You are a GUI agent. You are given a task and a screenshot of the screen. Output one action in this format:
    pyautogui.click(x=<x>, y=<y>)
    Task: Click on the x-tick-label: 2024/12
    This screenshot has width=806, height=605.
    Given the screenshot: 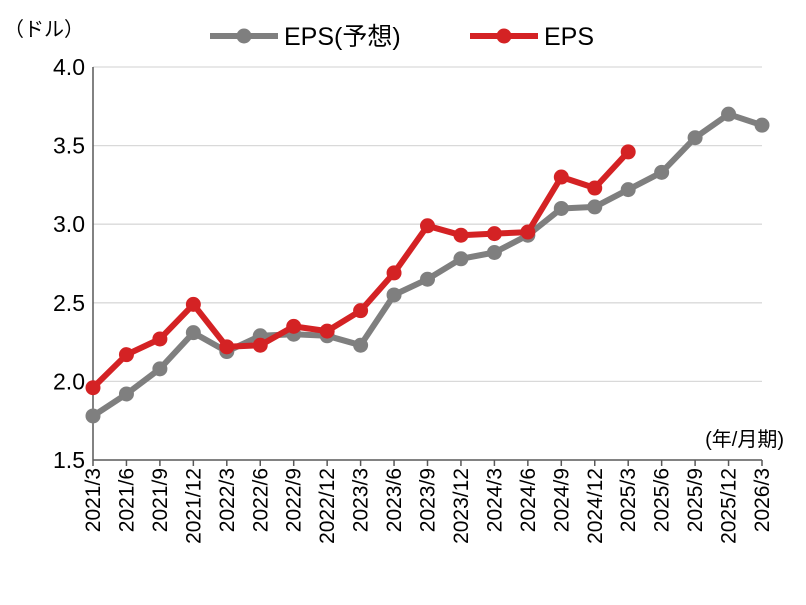 What is the action you would take?
    pyautogui.click(x=595, y=506)
    